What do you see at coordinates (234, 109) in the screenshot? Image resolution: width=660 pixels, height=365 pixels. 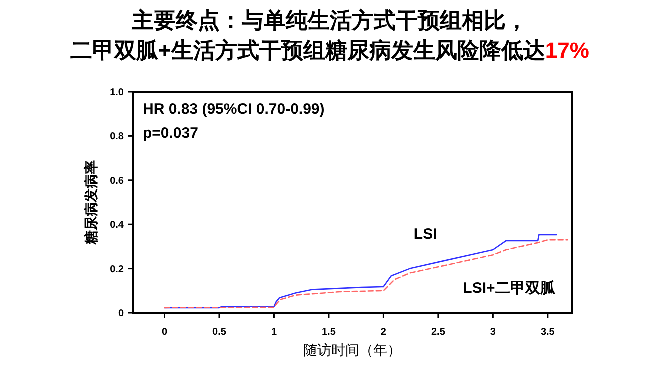 I see `annotation: HR 0.83 (95%CI 0.70-0.99)` at bounding box center [234, 109].